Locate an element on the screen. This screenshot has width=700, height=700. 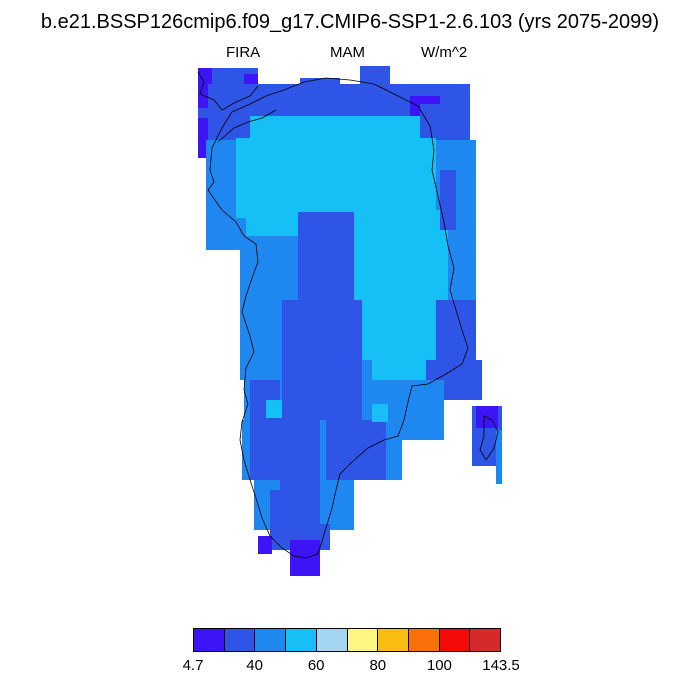
season-label: MAM is located at coordinates (347, 52).